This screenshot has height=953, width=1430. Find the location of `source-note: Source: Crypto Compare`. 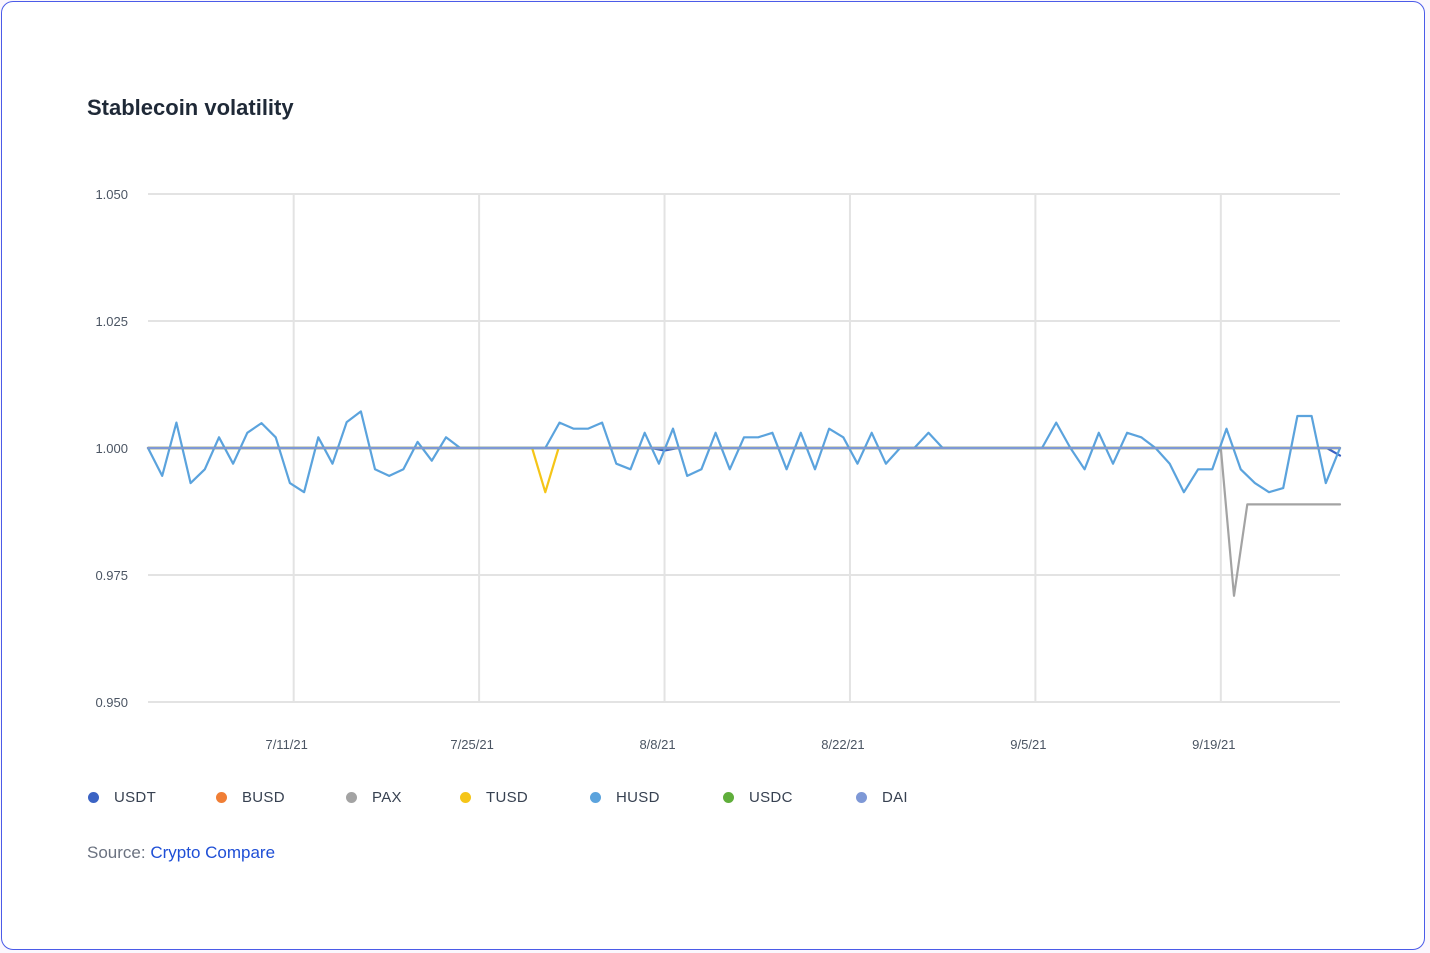

source-note: Source: Crypto Compare is located at coordinates (181, 853).